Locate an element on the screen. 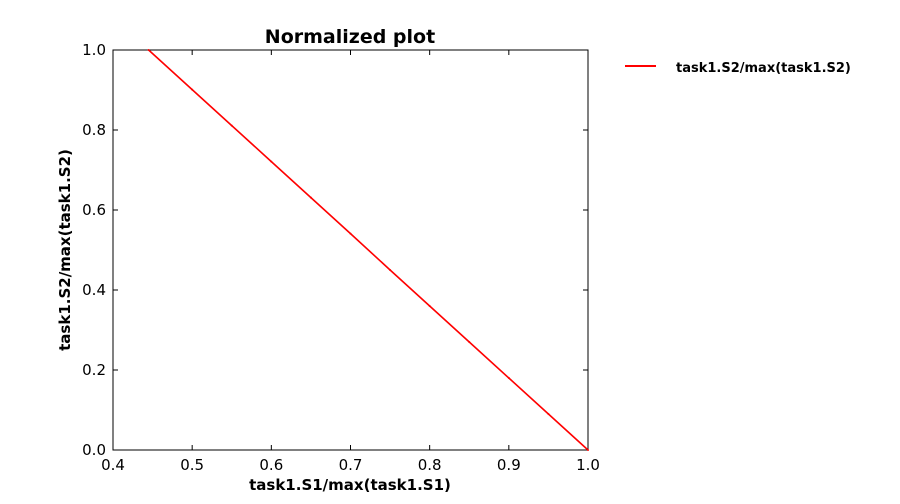 The height and width of the screenshot is (504, 900). y-tick-label: 0.8 is located at coordinates (94, 130).